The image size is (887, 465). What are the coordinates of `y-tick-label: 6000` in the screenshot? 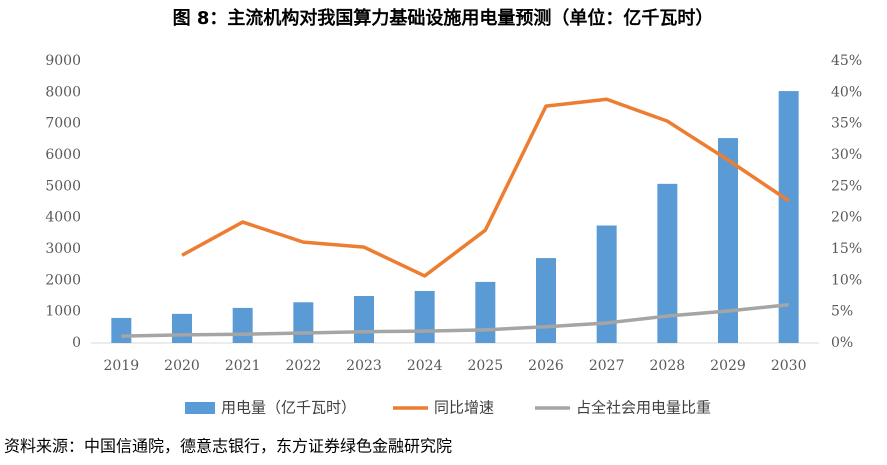 It's located at (63, 155).